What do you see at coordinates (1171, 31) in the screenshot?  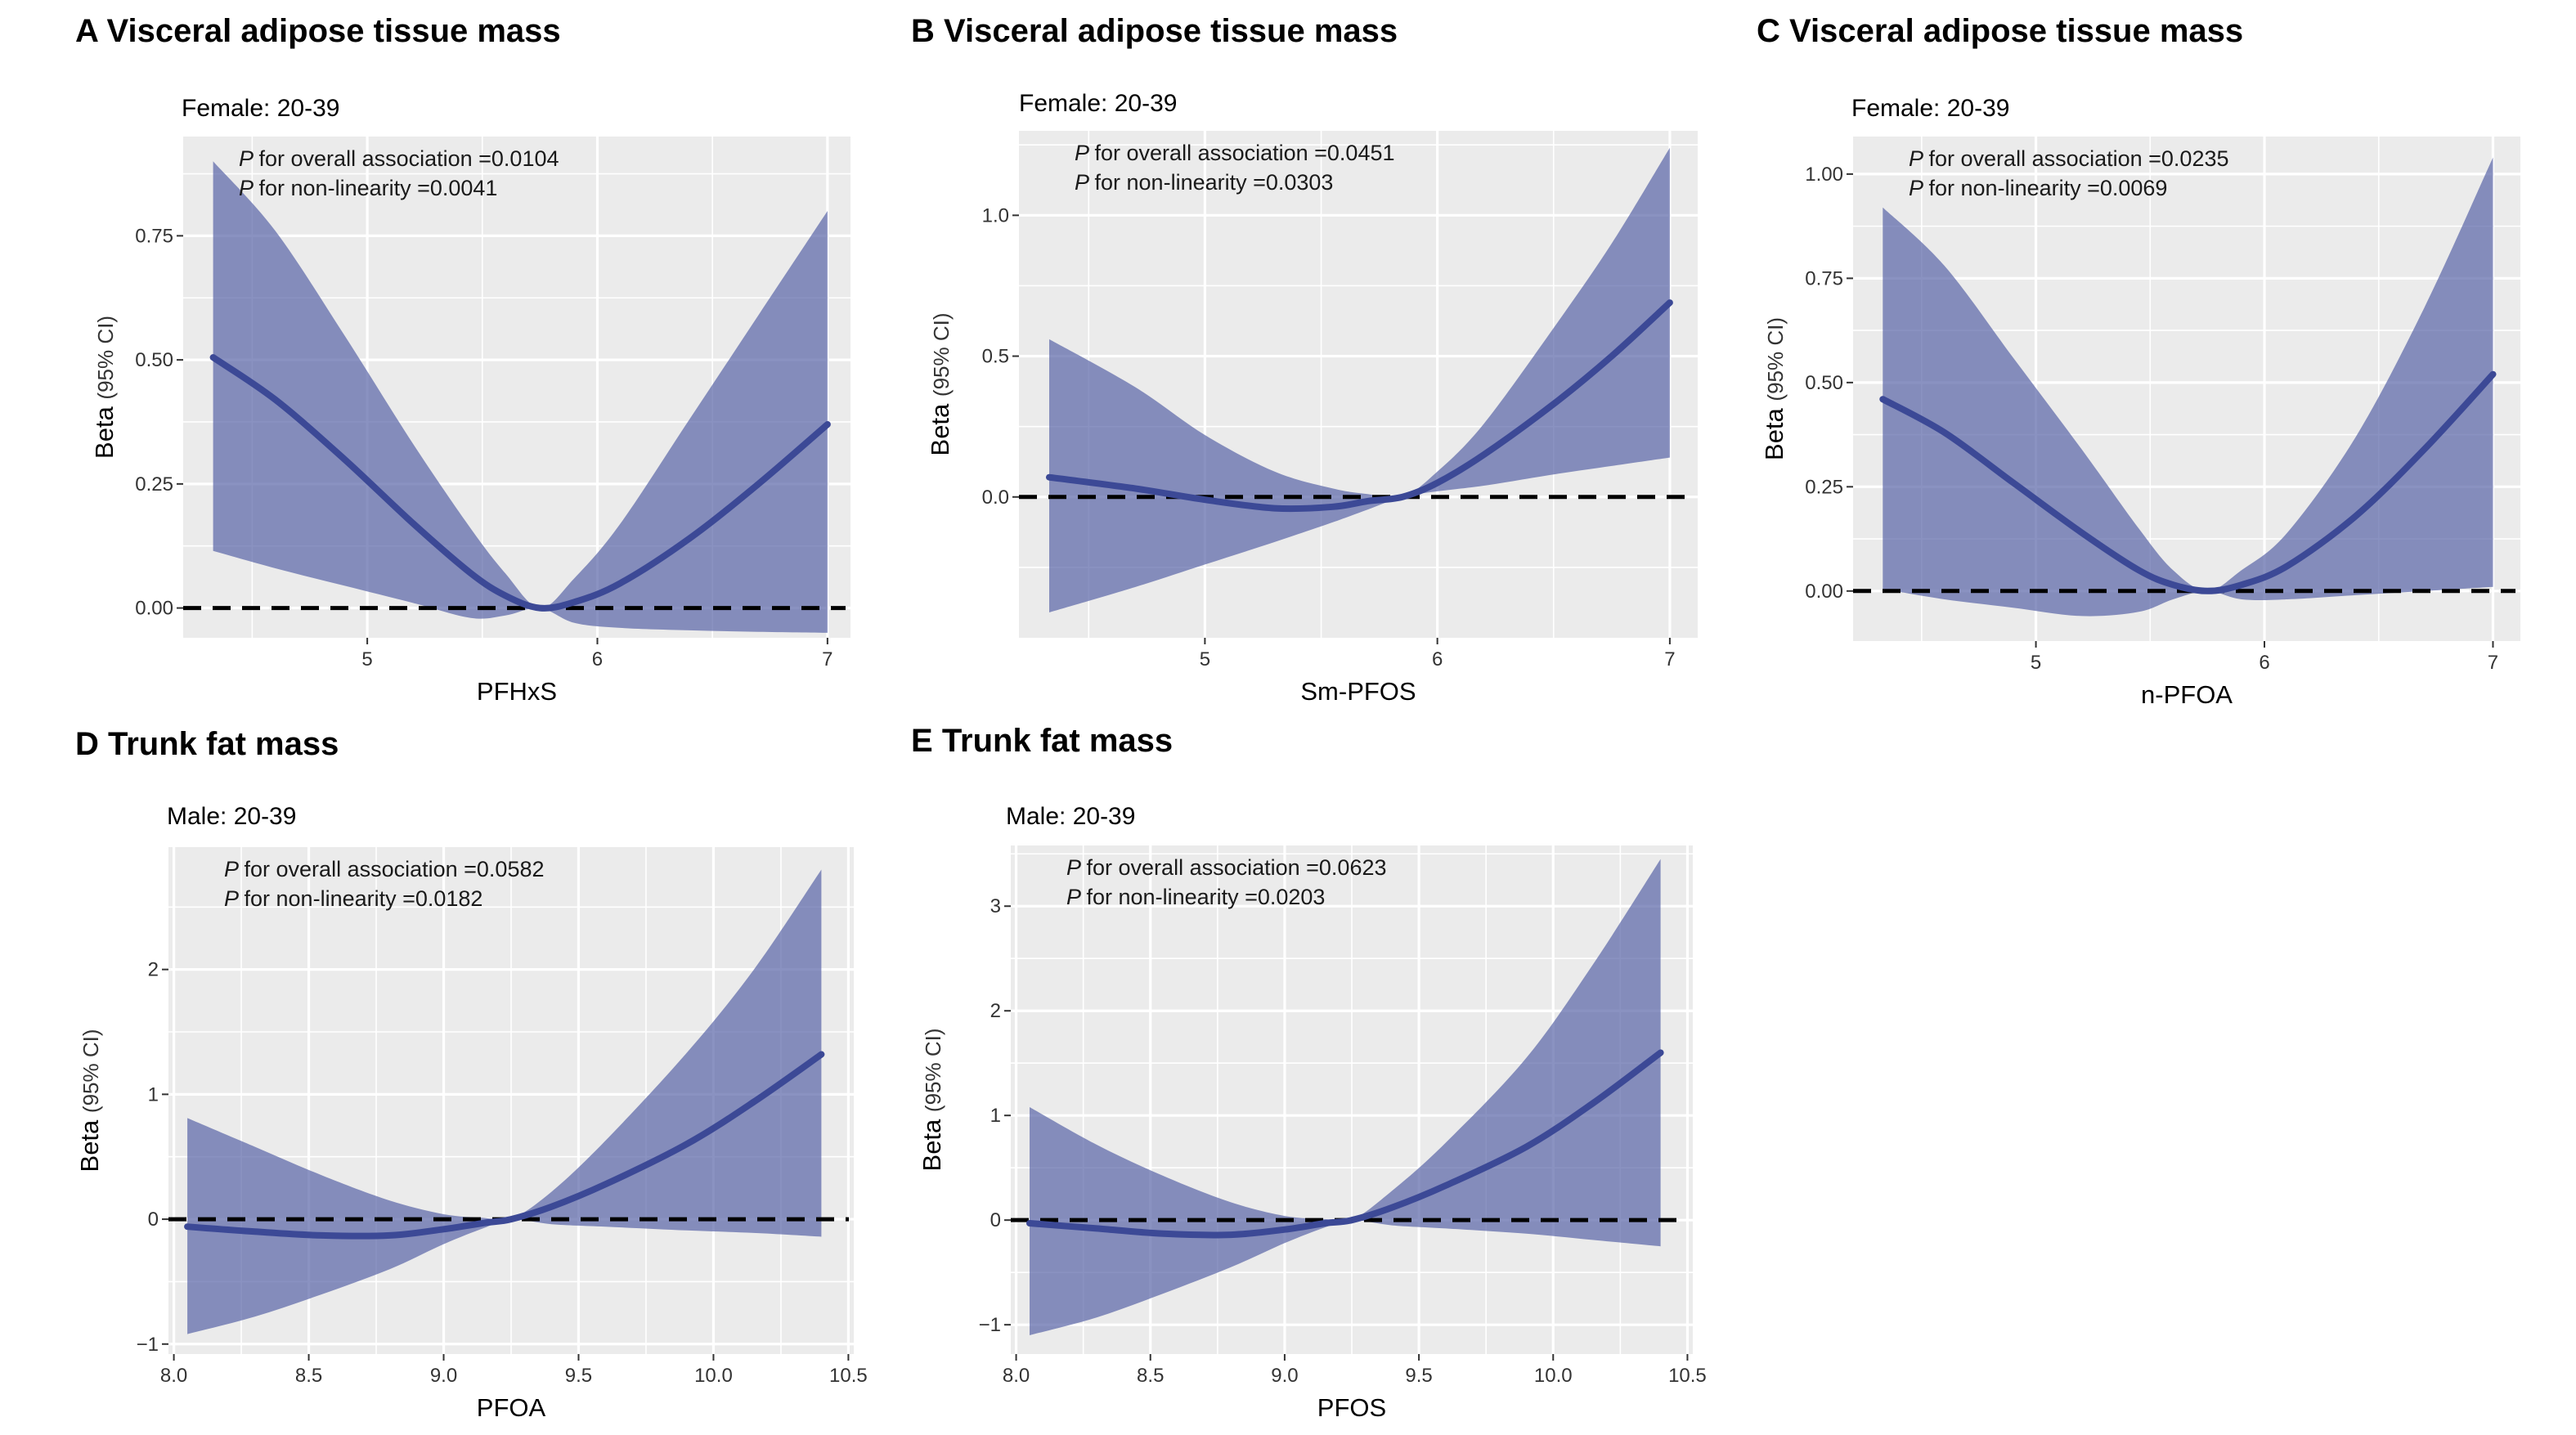 I see `panel-b-title-text: Visceral adipose tissue mass` at bounding box center [1171, 31].